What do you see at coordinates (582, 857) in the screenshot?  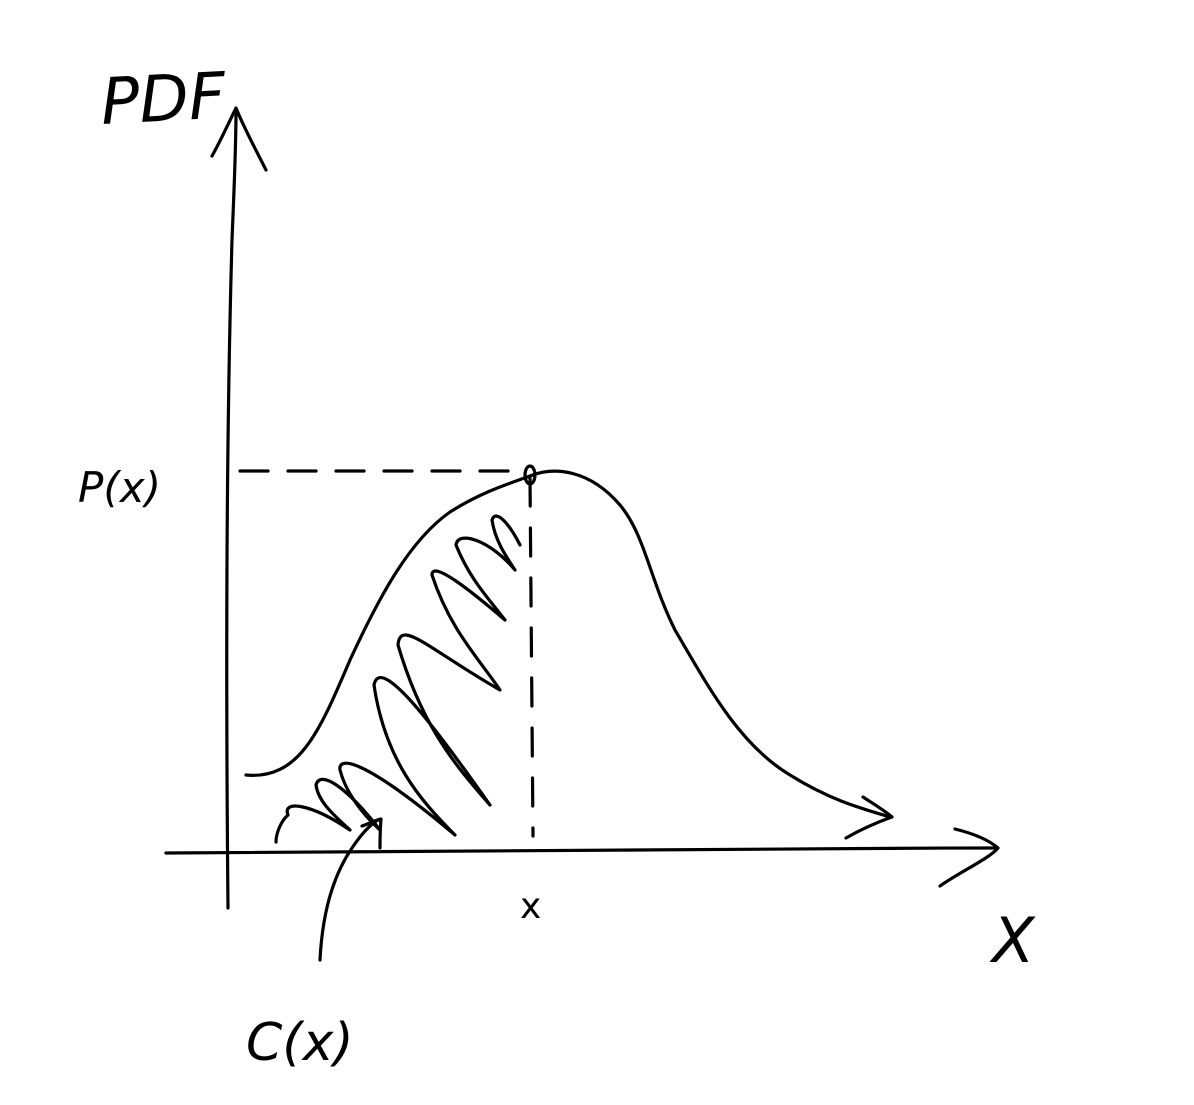 I see `x-axis` at bounding box center [582, 857].